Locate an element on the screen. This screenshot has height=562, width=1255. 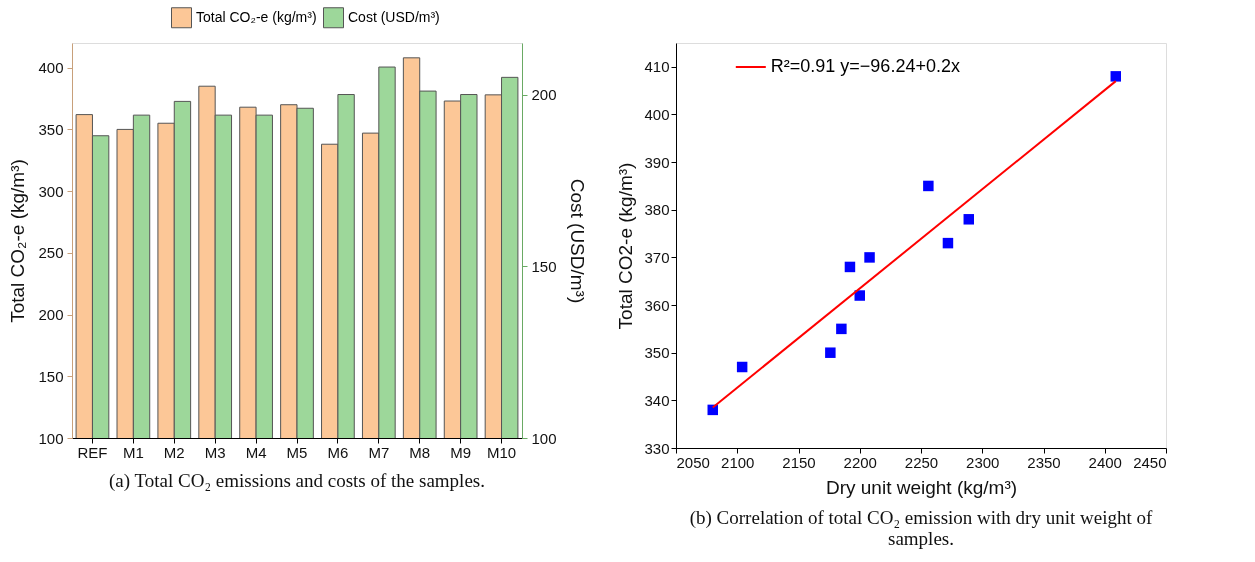
y-tick-label: 330 is located at coordinates (657, 448).